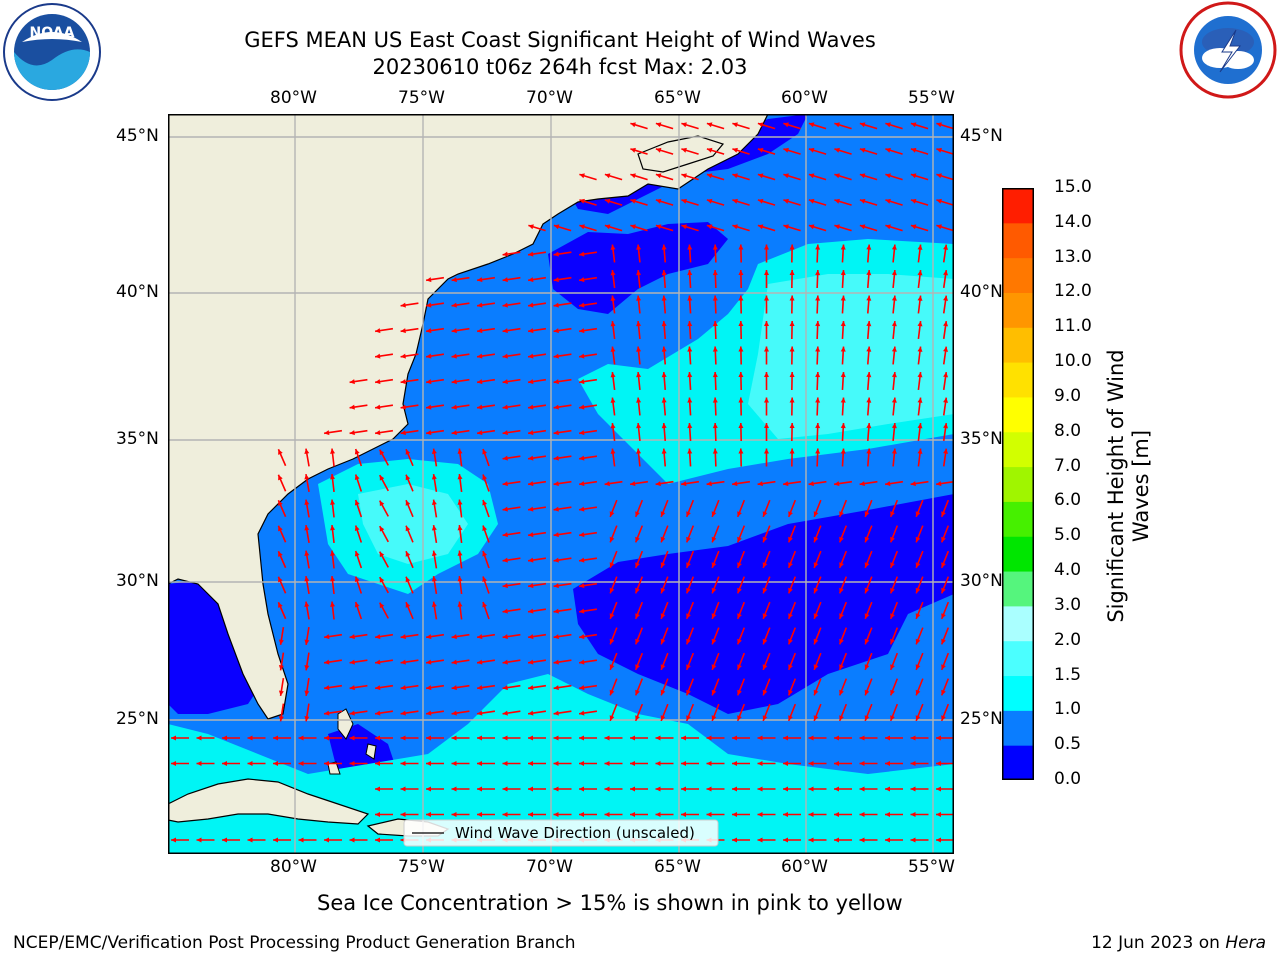 This screenshot has height=960, width=1280. I want to click on map-legend: Wind Wave Direction (unscaled), so click(561, 833).